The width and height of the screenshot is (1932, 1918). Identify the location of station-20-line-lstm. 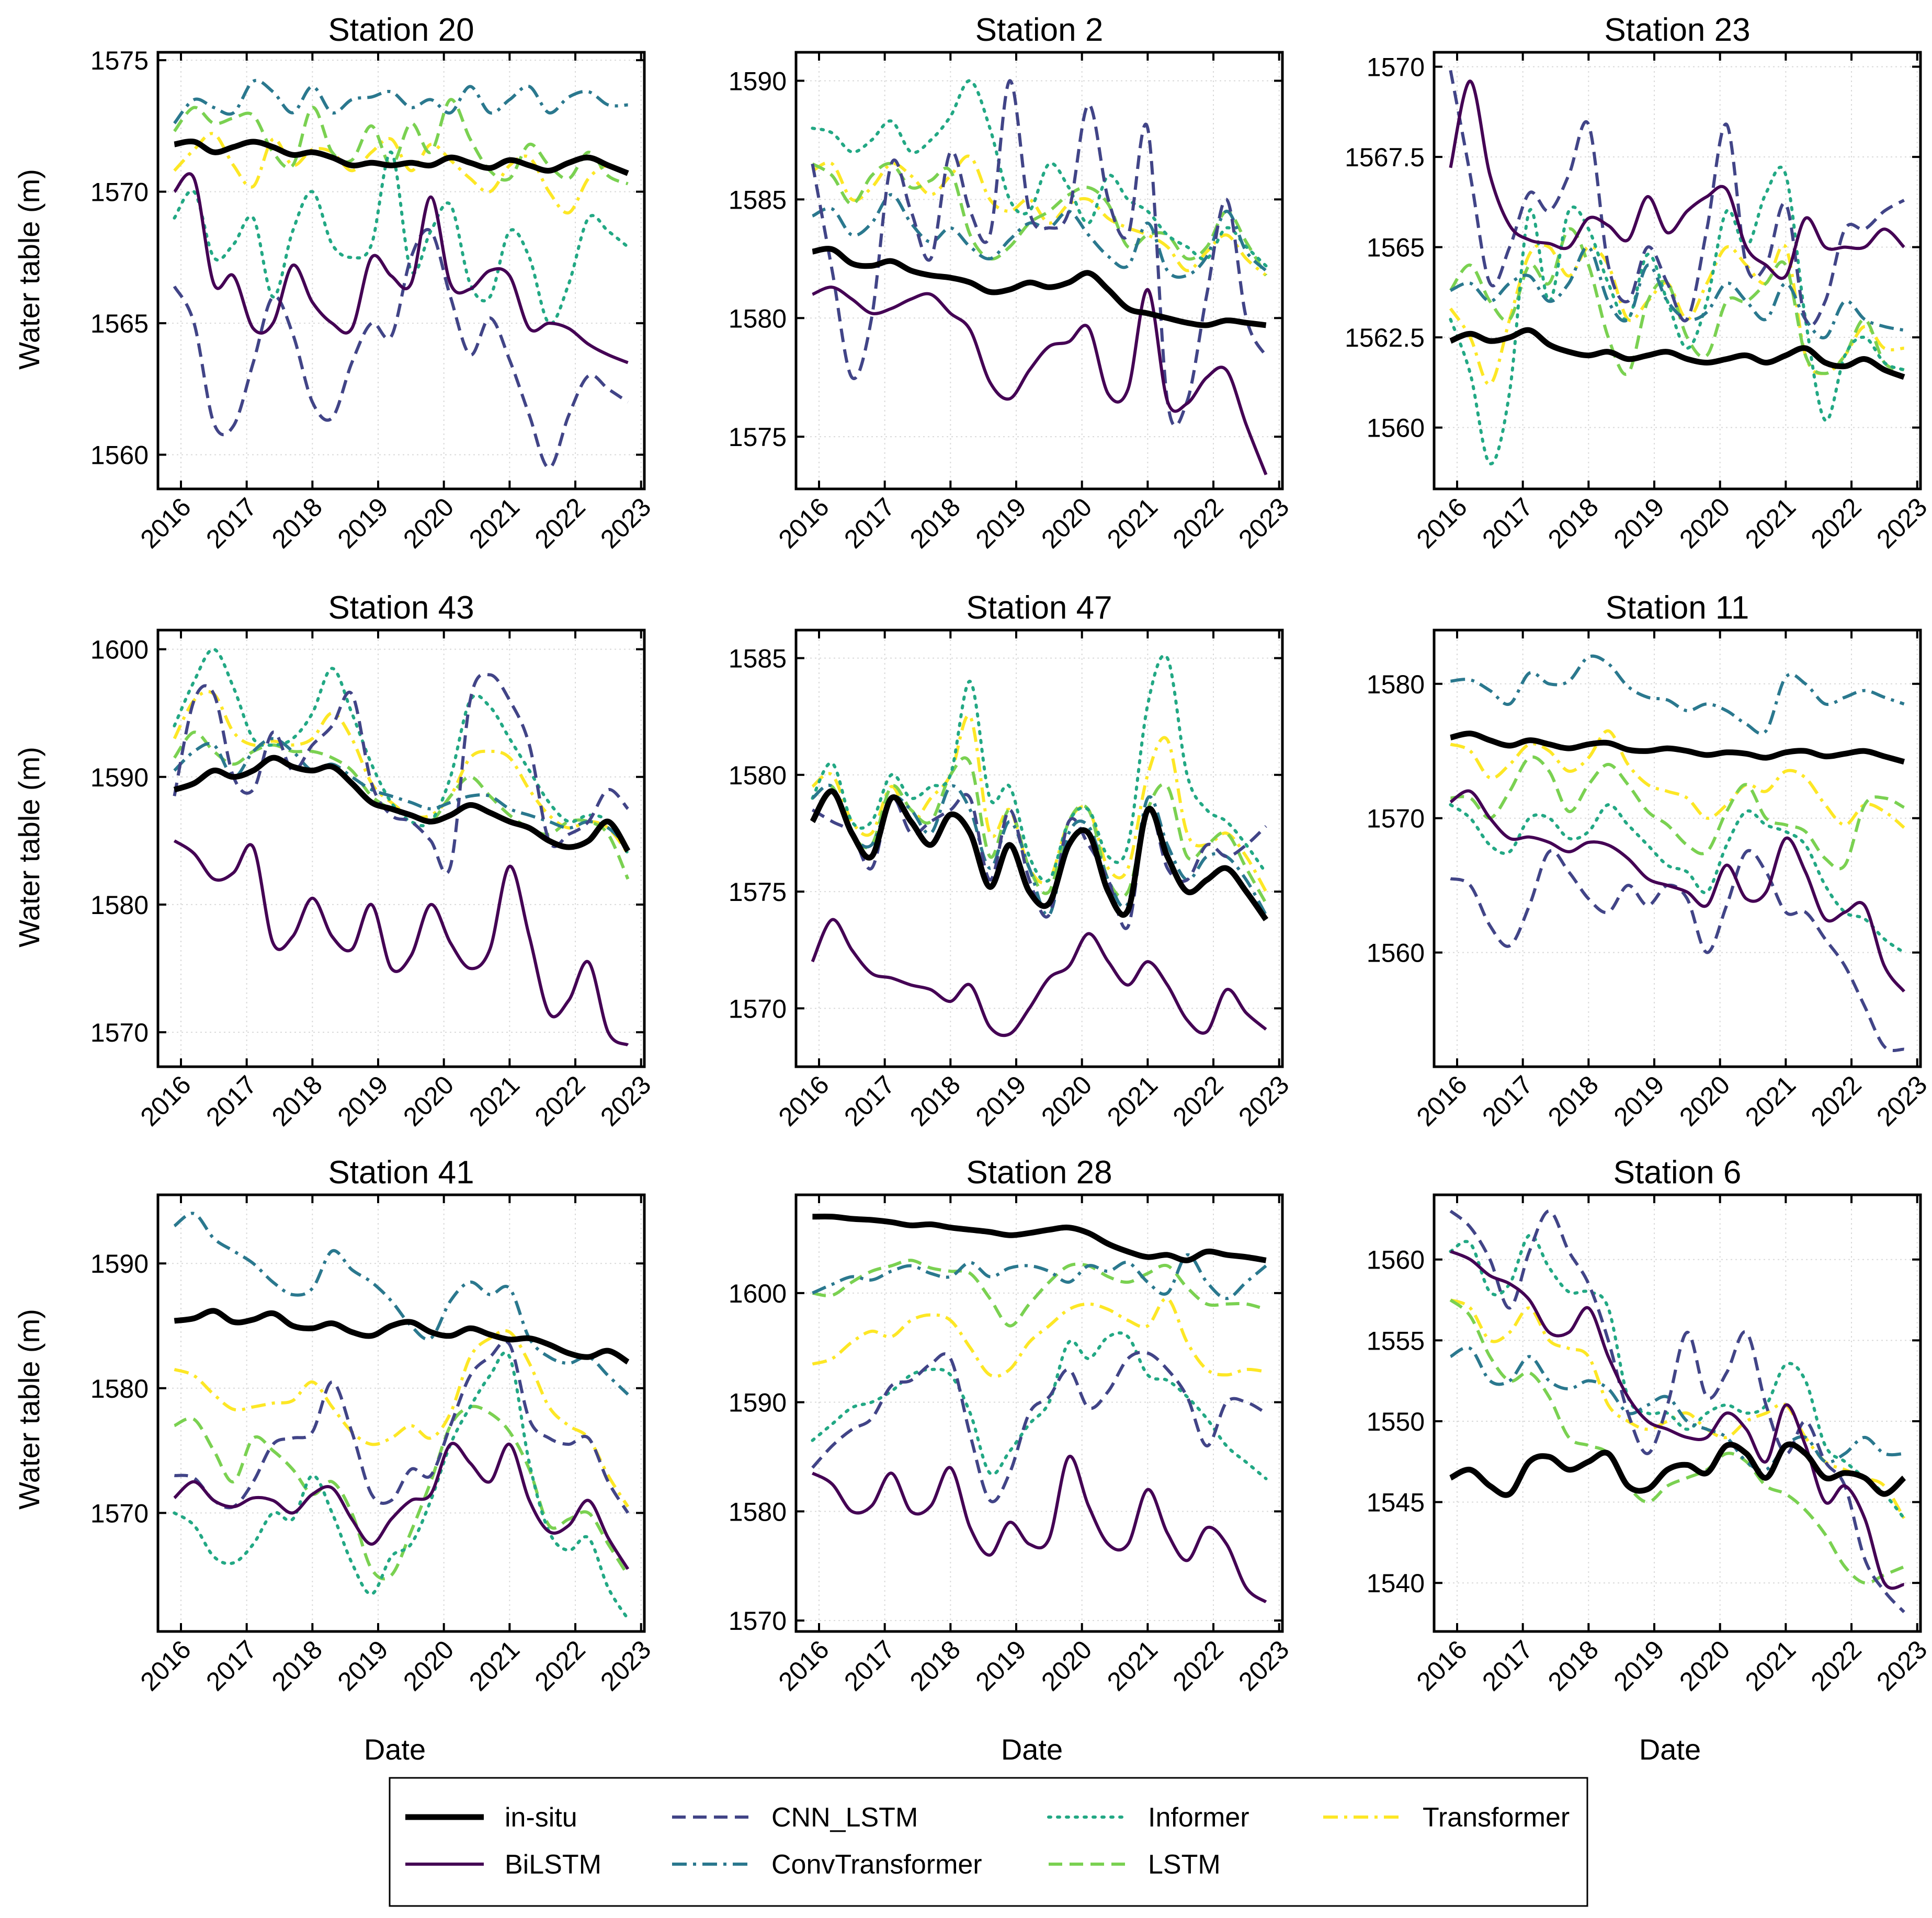
(401, 142).